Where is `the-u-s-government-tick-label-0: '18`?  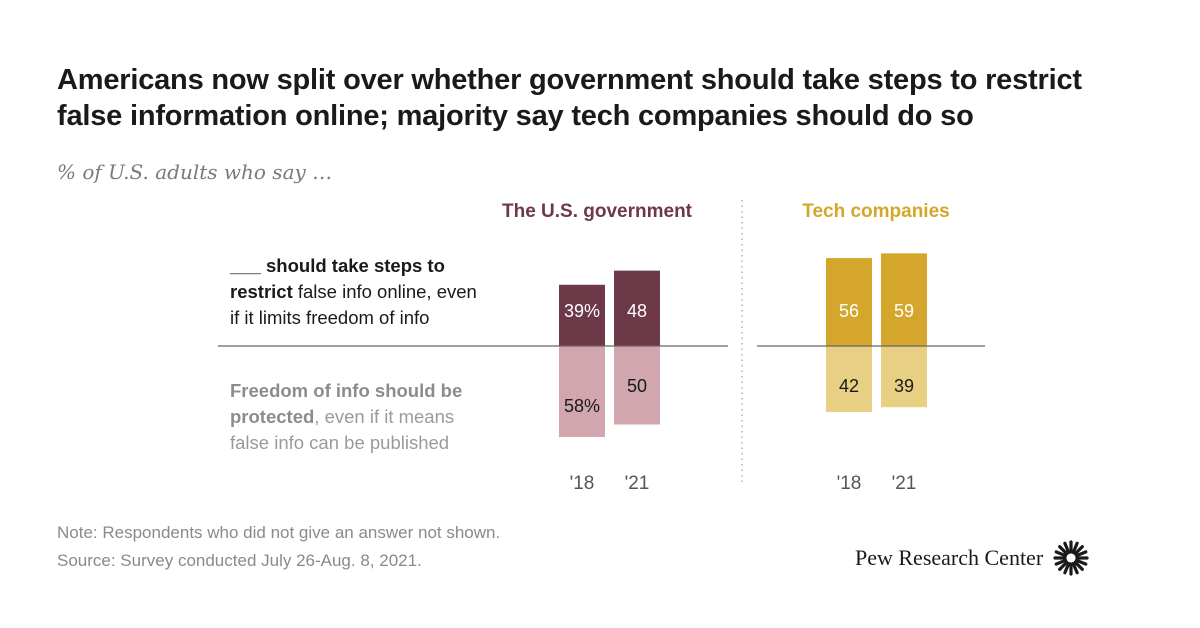 the-u-s-government-tick-label-0: '18 is located at coordinates (582, 483).